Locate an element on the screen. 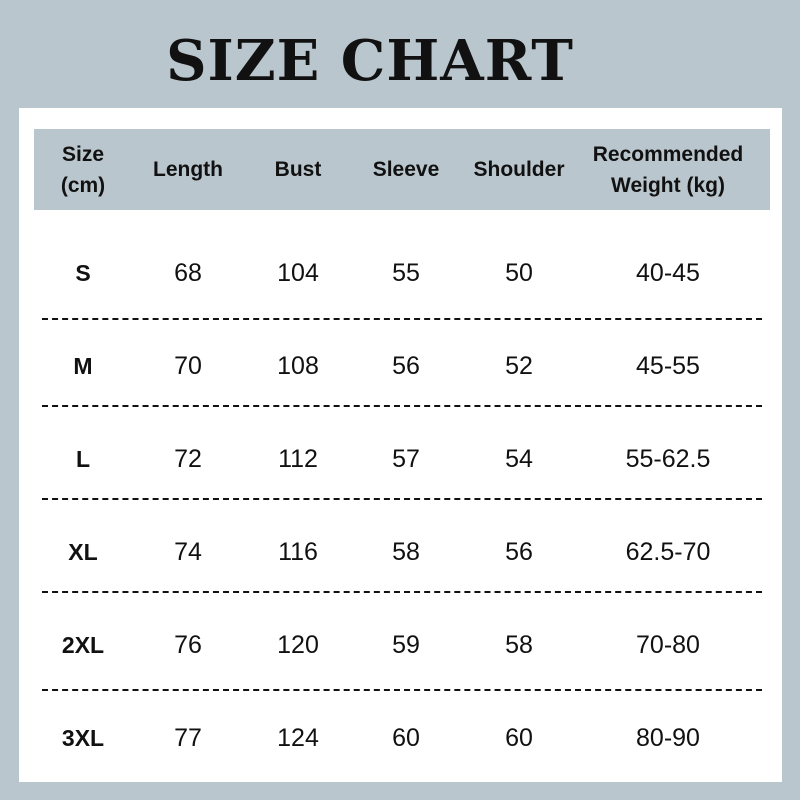 The image size is (800, 800). size-label: 2XL is located at coordinates (83, 644).